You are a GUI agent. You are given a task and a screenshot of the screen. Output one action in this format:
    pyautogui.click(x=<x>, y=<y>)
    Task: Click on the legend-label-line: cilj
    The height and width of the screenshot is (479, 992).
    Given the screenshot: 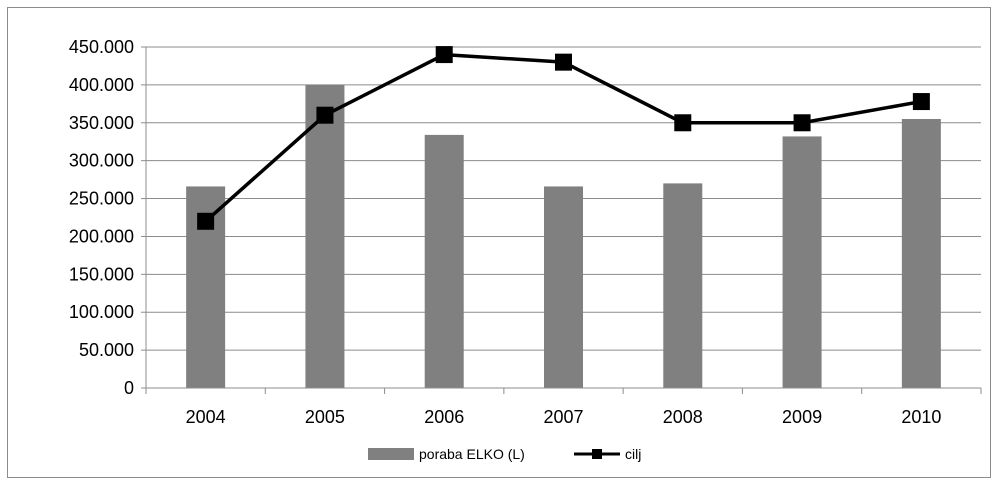 What is the action you would take?
    pyautogui.click(x=633, y=454)
    